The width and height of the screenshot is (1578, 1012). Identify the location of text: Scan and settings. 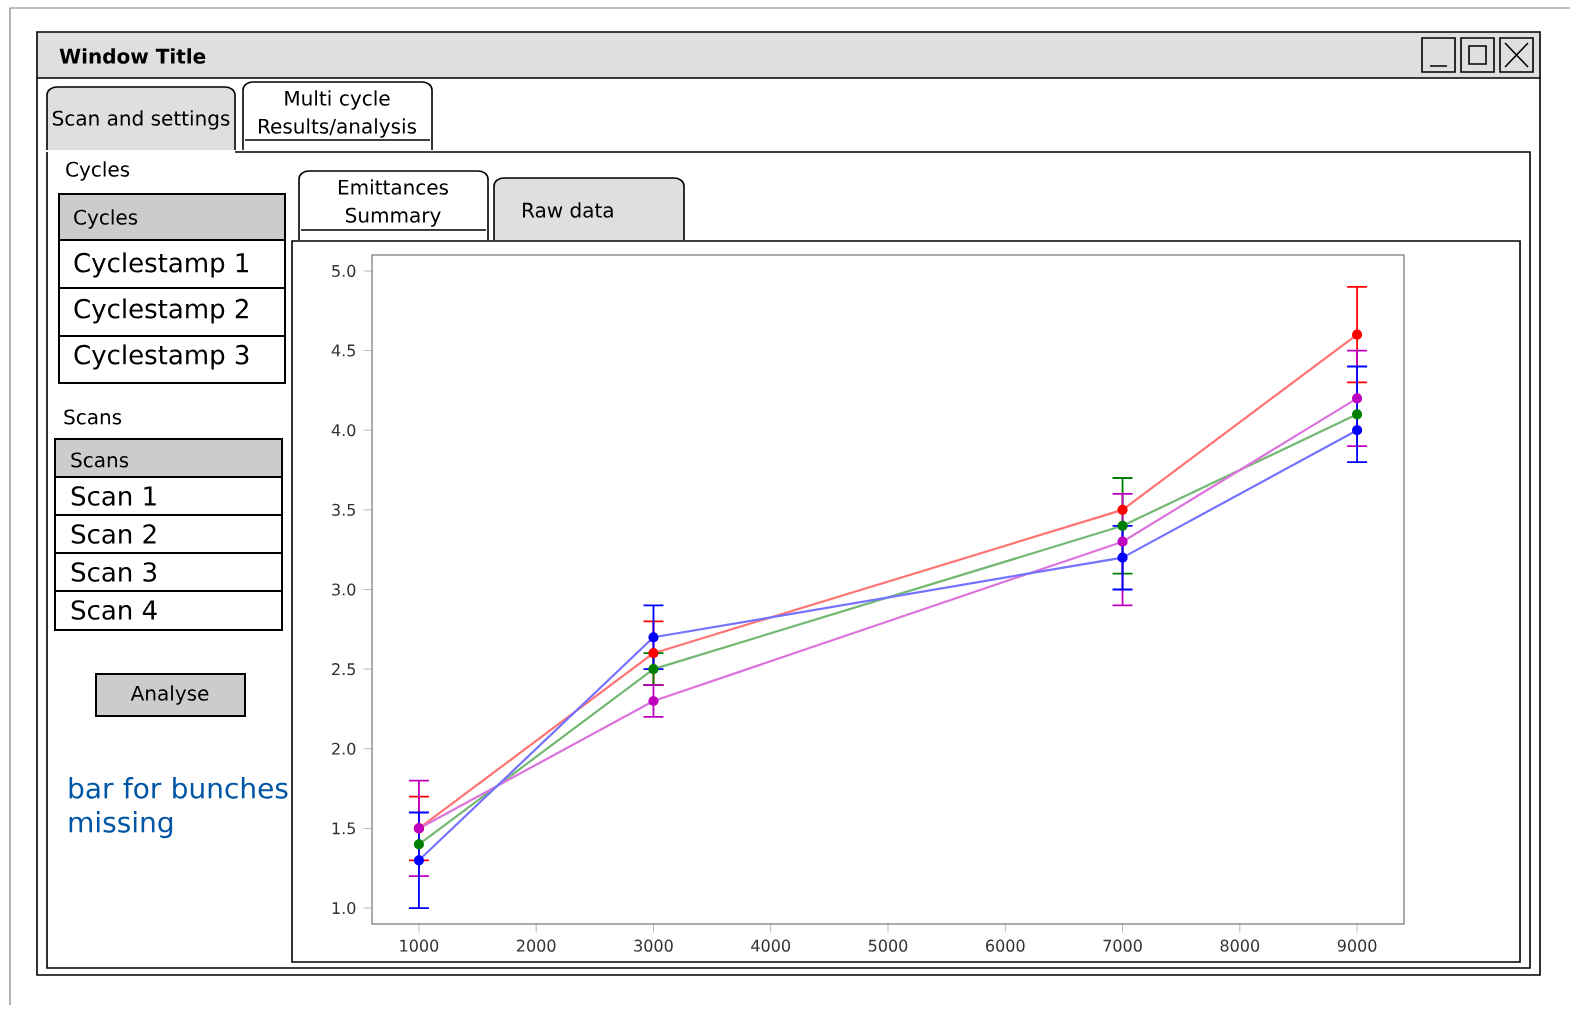
(141, 120).